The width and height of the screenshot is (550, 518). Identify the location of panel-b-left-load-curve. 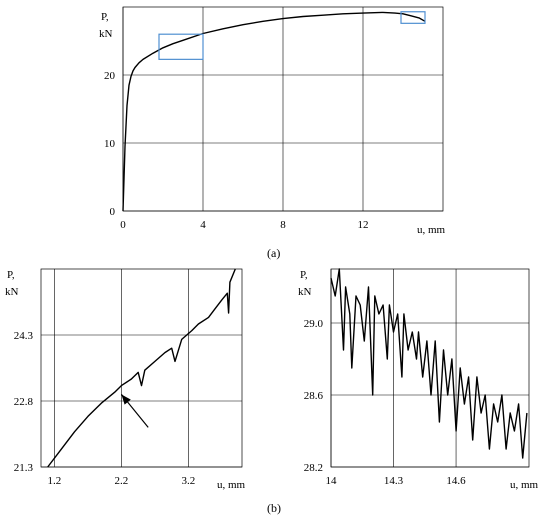
(141, 368).